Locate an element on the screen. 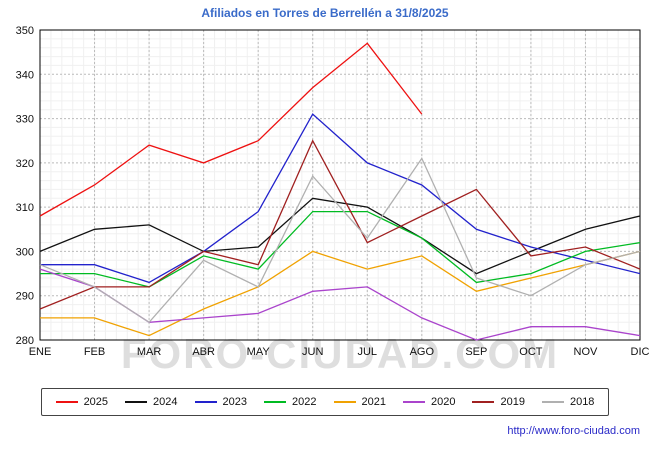 This screenshot has height=450, width=650. legend-item-2019: 2019 is located at coordinates (498, 402).